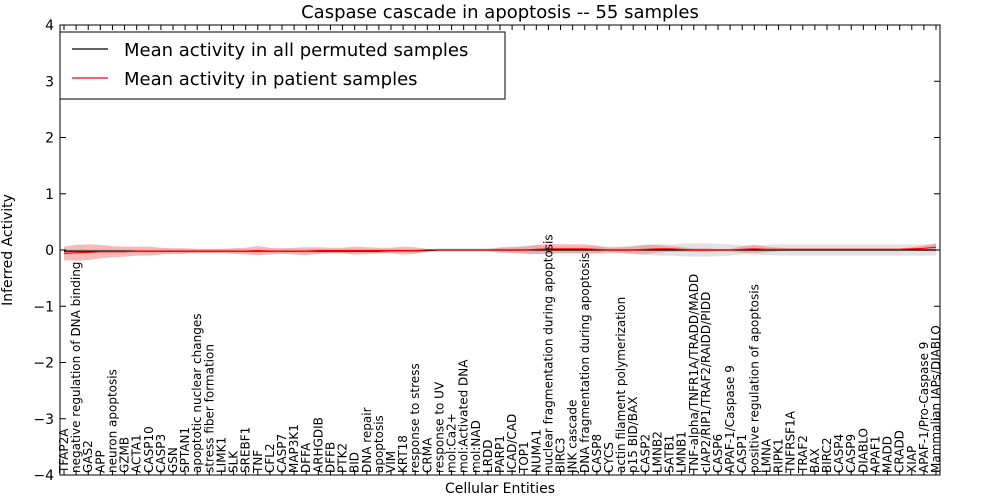 The image size is (1000, 500). I want to click on x-tick-label: TNFRSF1A, so click(791, 442).